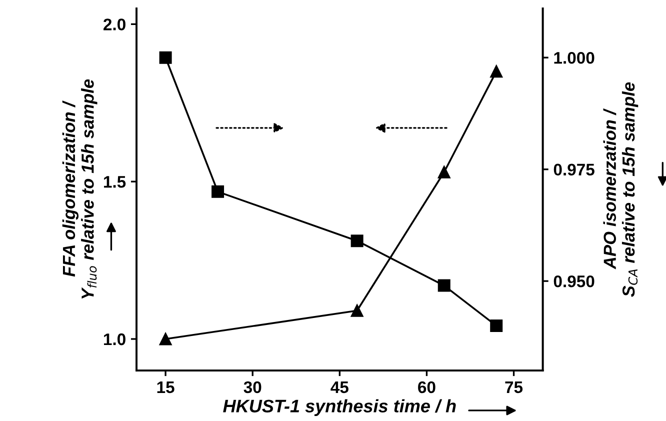 The width and height of the screenshot is (666, 421). What do you see at coordinates (574, 170) in the screenshot?
I see `y2-tick-label: 0.975` at bounding box center [574, 170].